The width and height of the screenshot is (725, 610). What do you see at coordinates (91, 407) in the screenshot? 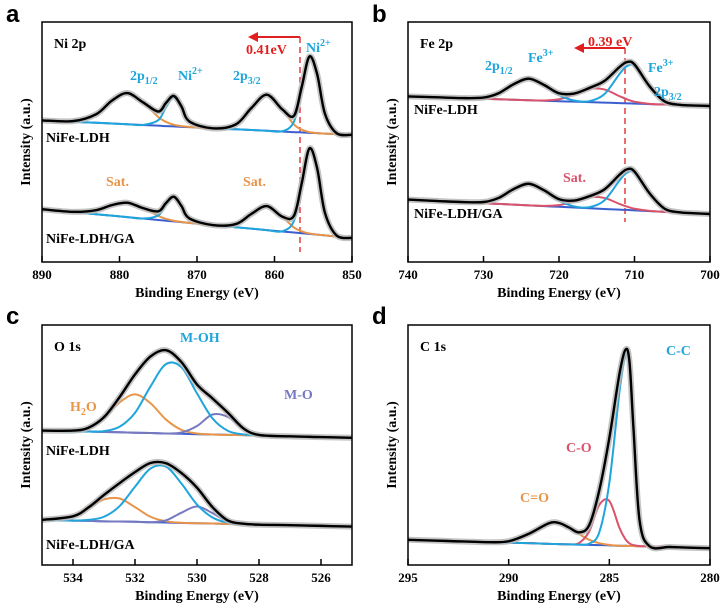
I see `peak-label-tail: O` at bounding box center [91, 407].